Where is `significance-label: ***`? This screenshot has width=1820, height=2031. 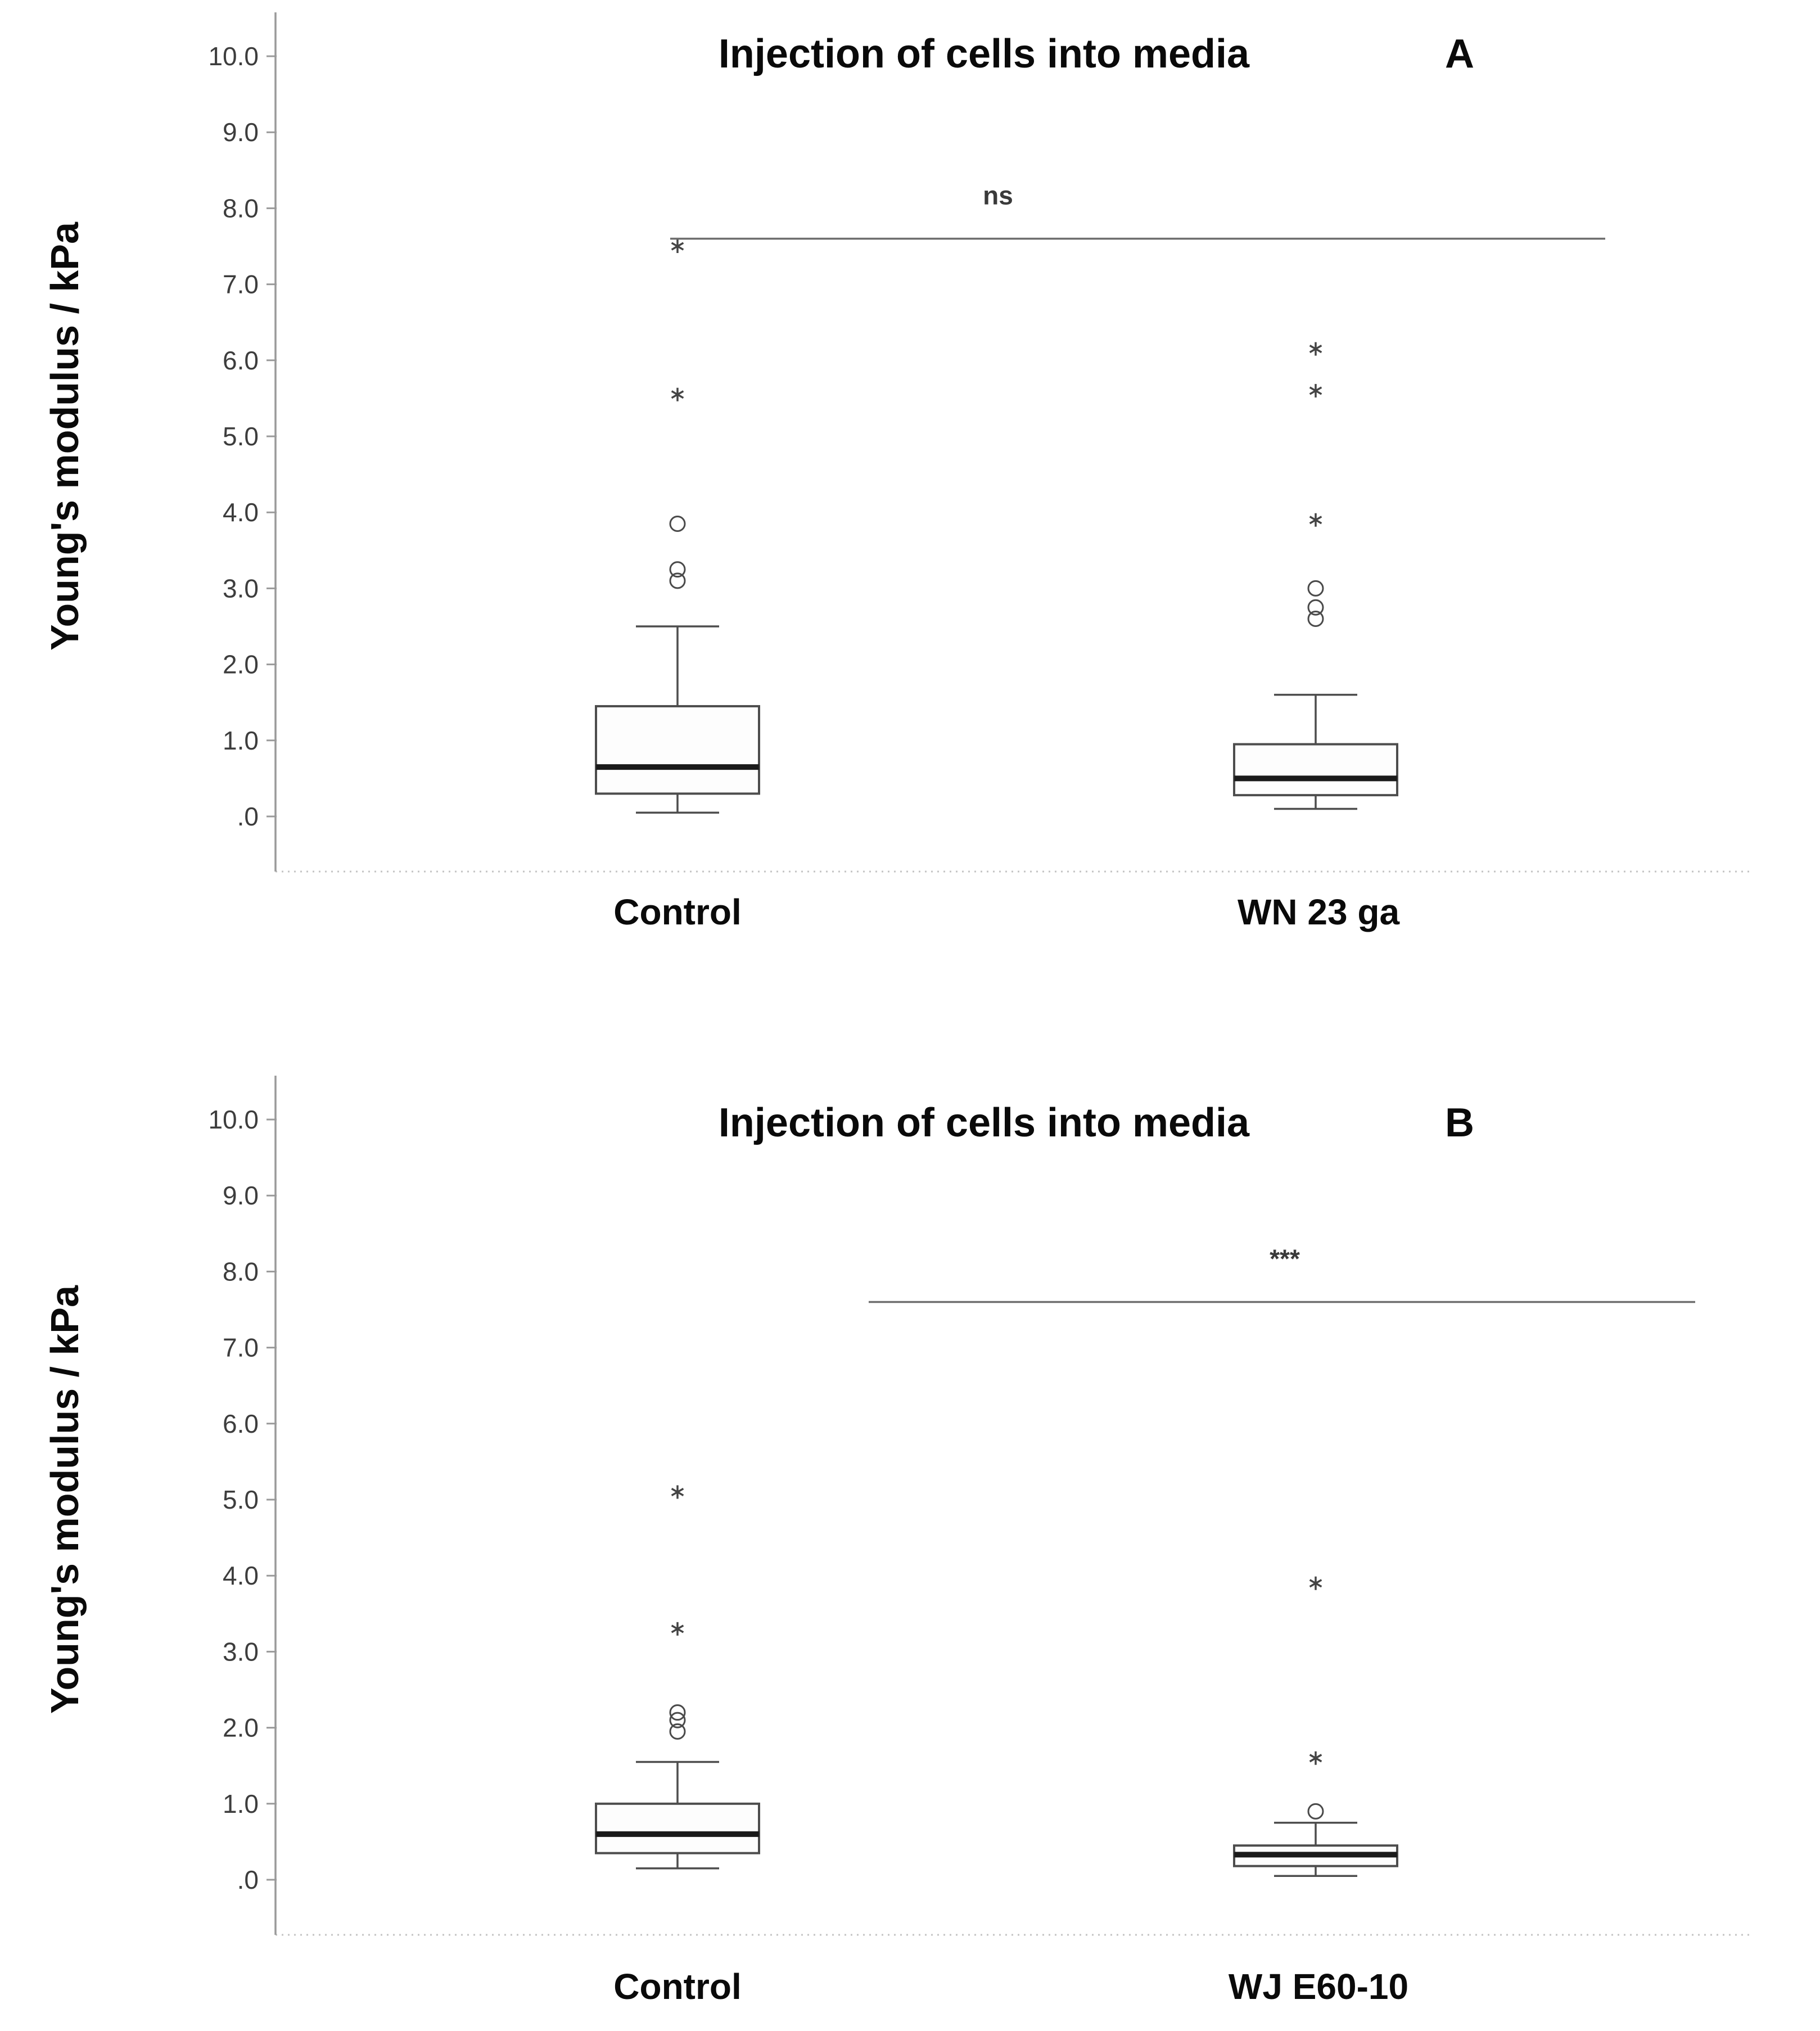 significance-label: *** is located at coordinates (1285, 1259).